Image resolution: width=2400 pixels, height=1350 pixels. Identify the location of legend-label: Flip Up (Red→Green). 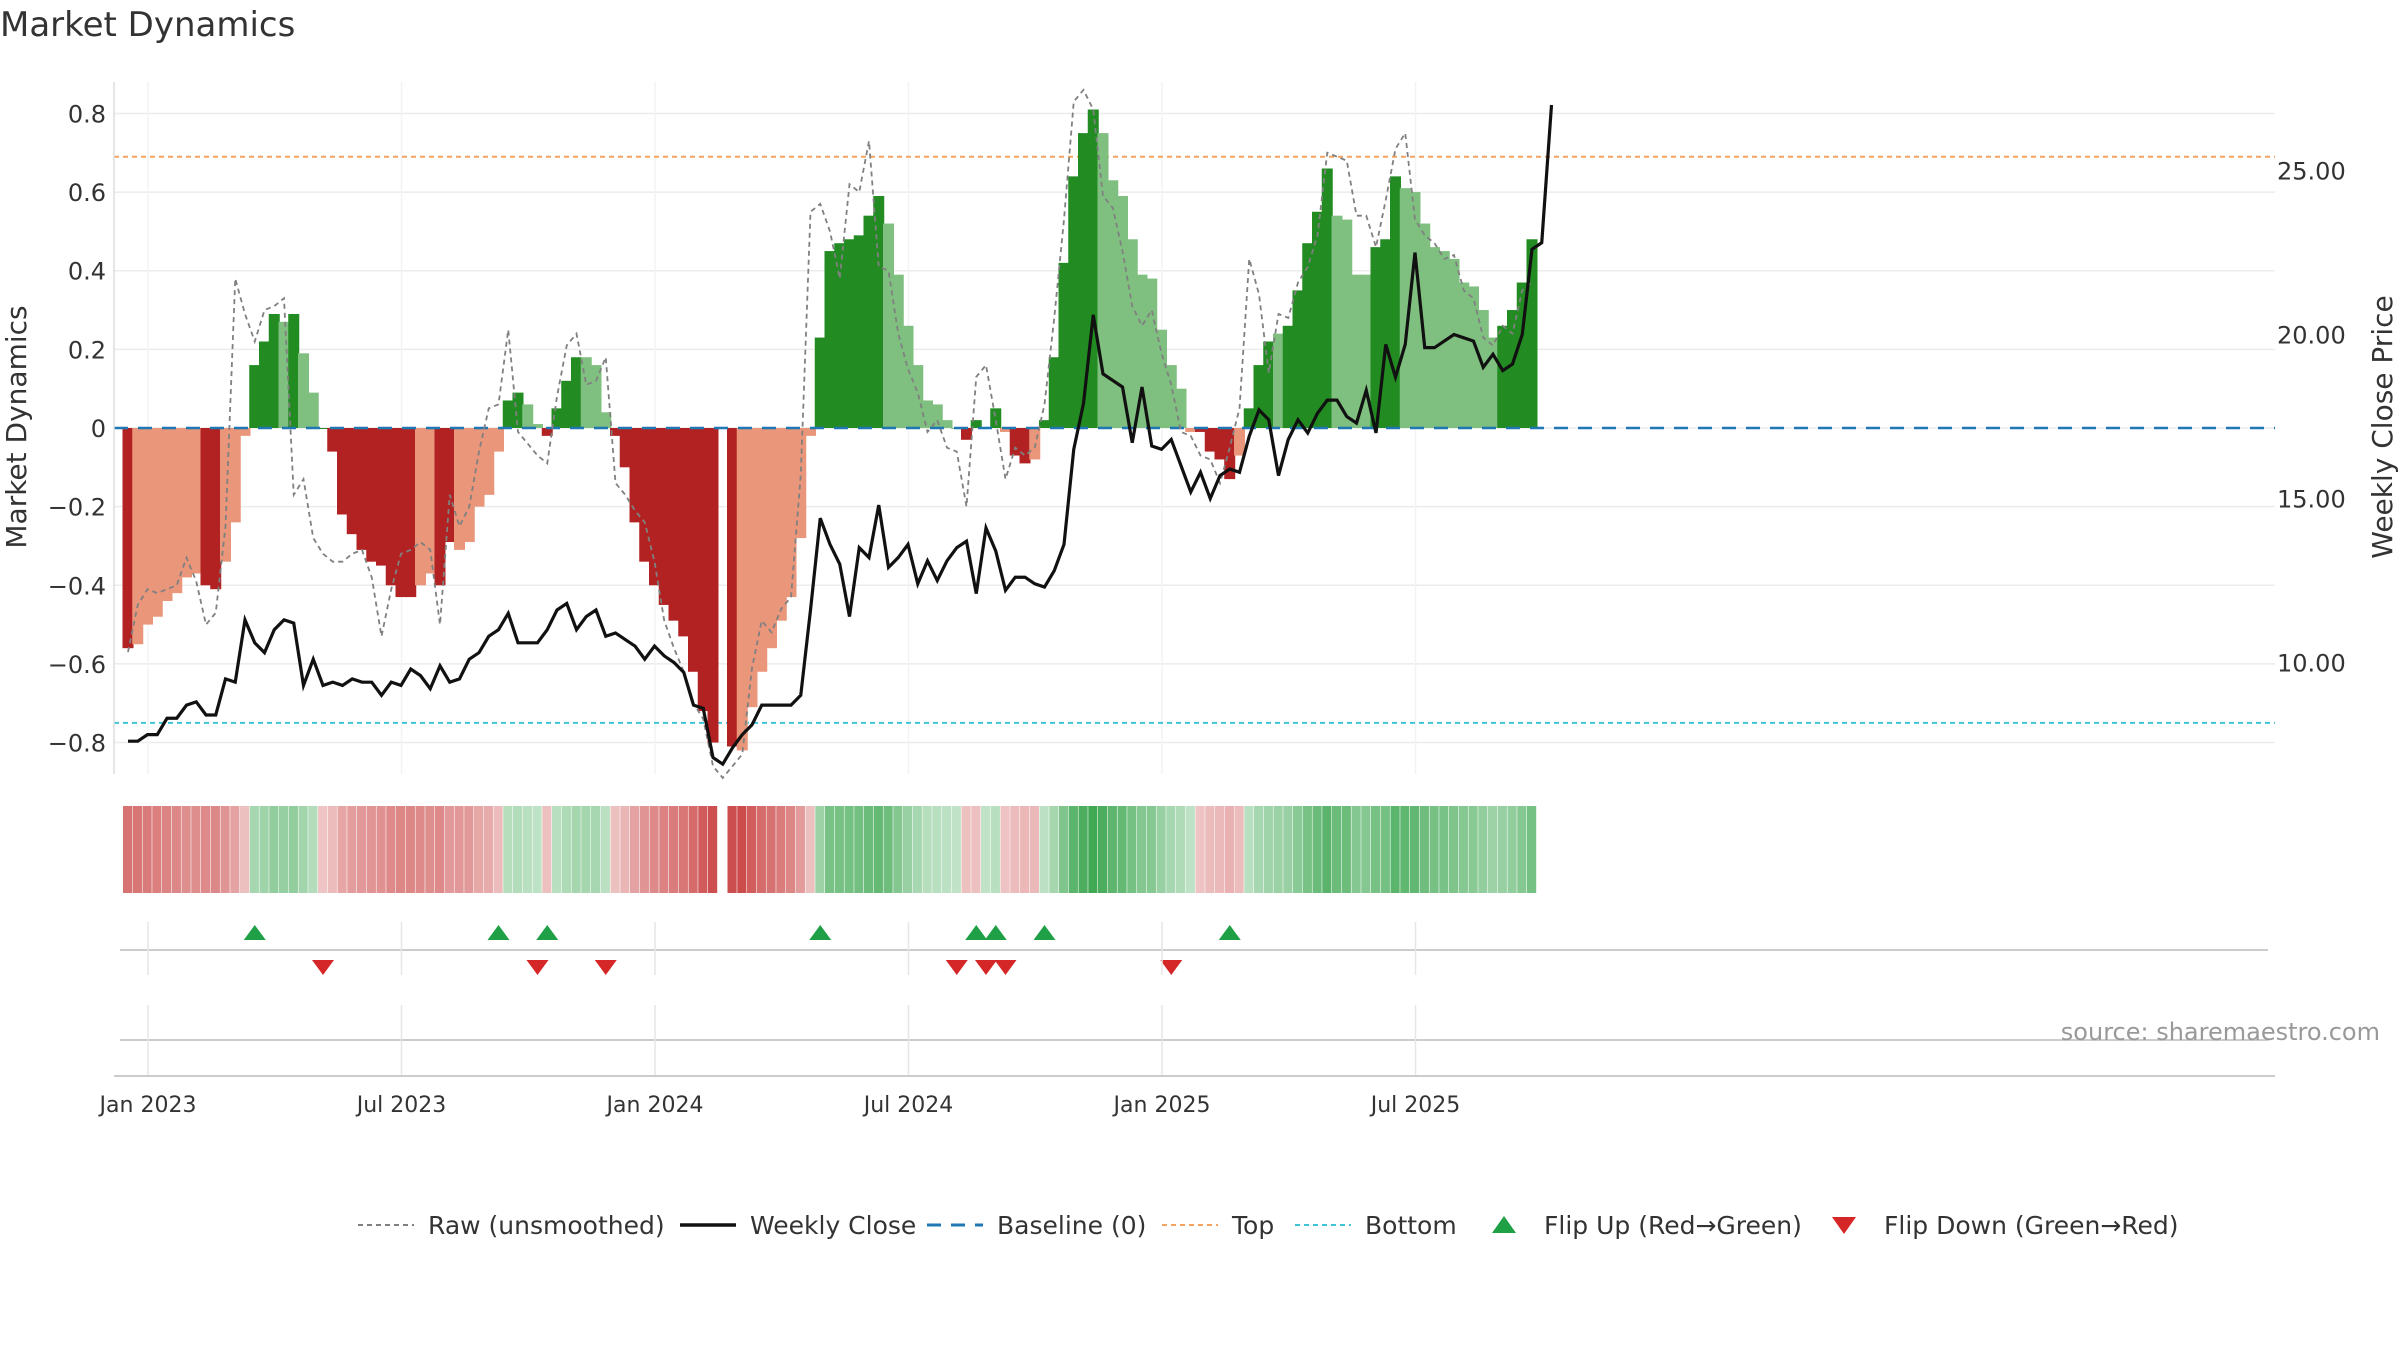
(1673, 1225).